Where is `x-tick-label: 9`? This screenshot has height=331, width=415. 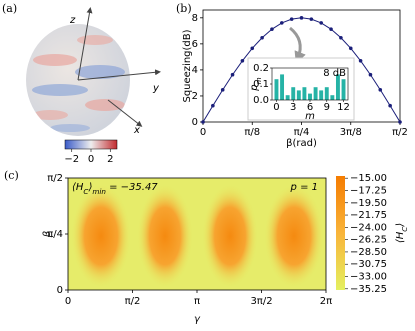
x-tick-label: 9 is located at coordinates (327, 107).